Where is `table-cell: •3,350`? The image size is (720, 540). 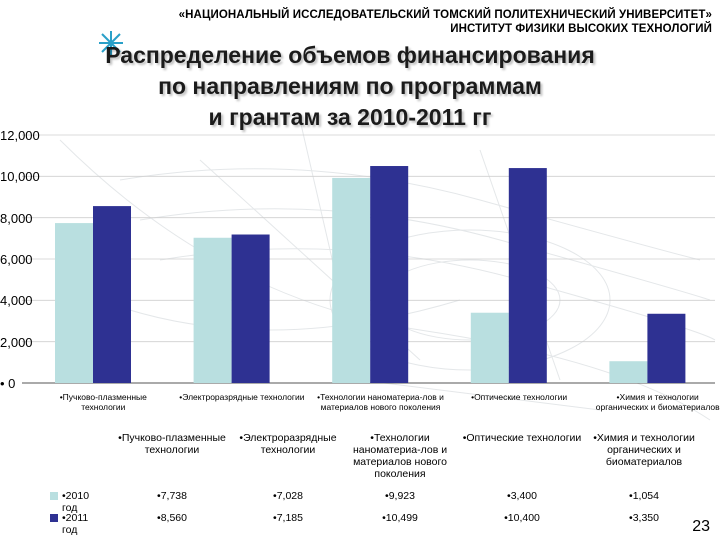
table-cell: •3,350 is located at coordinates (644, 518).